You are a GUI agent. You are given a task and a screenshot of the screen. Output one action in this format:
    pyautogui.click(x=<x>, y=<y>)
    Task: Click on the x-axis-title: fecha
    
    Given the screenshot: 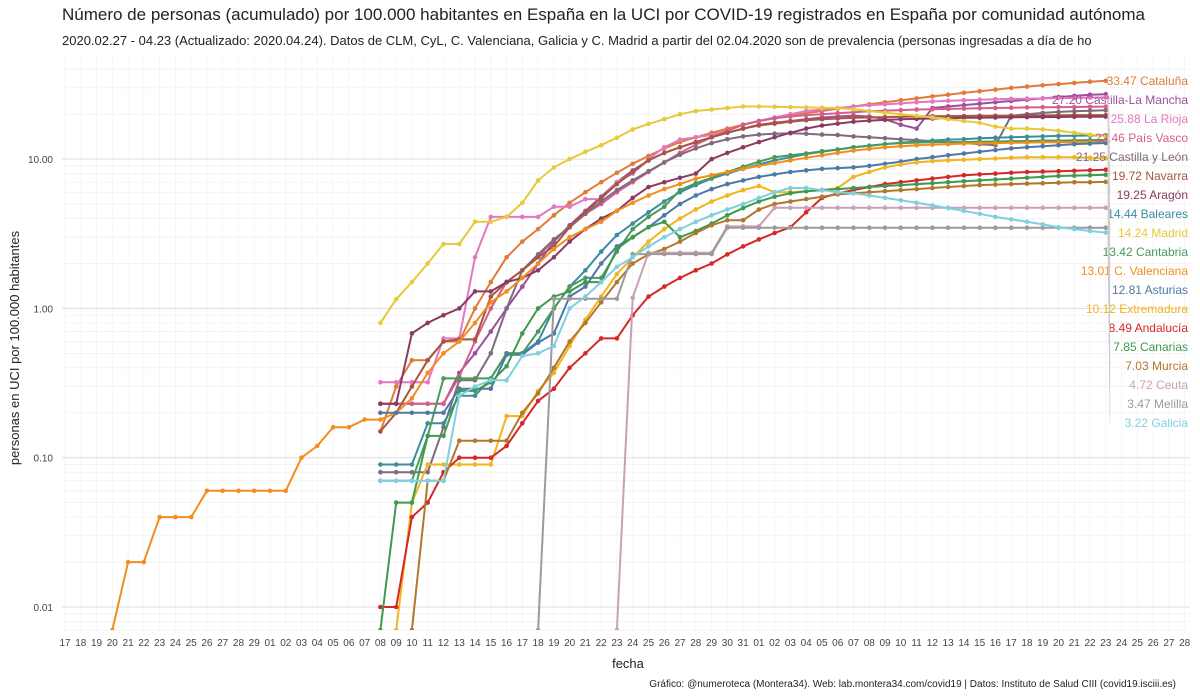 What is the action you would take?
    pyautogui.click(x=628, y=663)
    